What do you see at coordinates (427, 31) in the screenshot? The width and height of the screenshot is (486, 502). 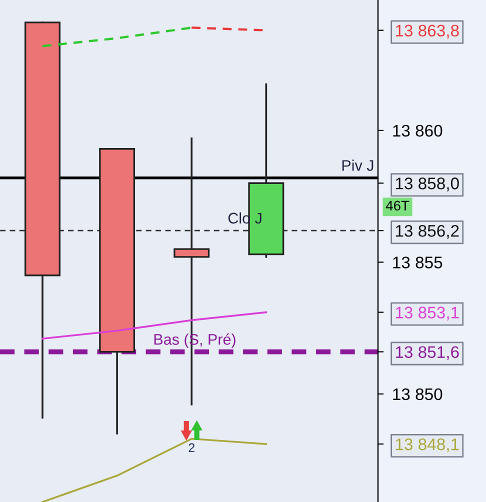 I see `y2-tick-label: 13 863,8` at bounding box center [427, 31].